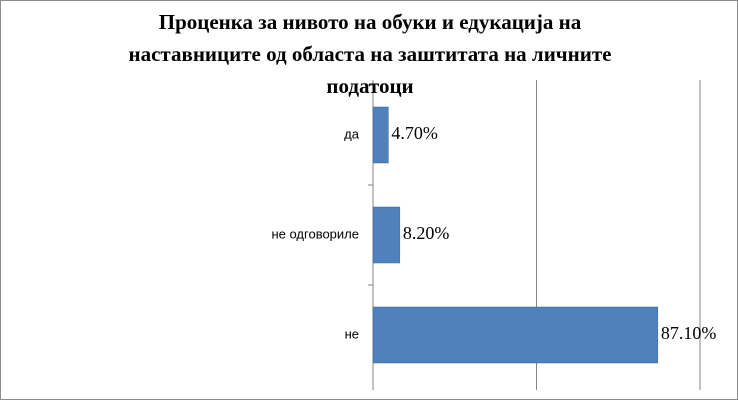 Image resolution: width=738 pixels, height=400 pixels. What do you see at coordinates (352, 333) in the screenshot?
I see `y-tick-label: не` at bounding box center [352, 333].